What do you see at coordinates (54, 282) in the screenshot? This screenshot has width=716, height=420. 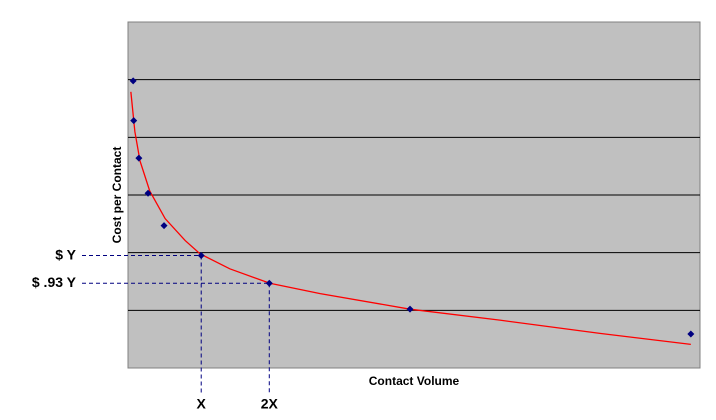 I see `y-annotation: $ .93 Y` at bounding box center [54, 282].